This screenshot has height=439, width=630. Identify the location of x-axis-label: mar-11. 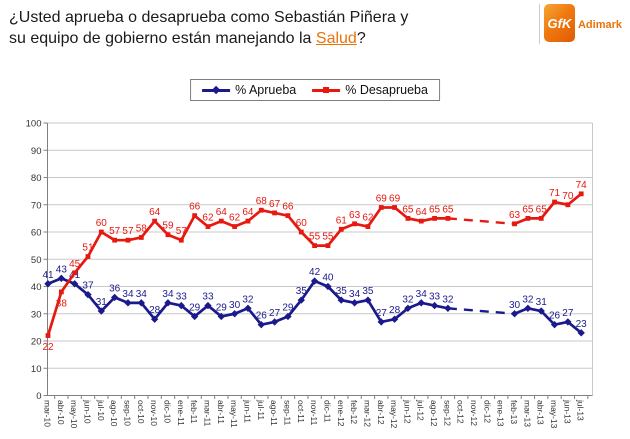
(207, 413).